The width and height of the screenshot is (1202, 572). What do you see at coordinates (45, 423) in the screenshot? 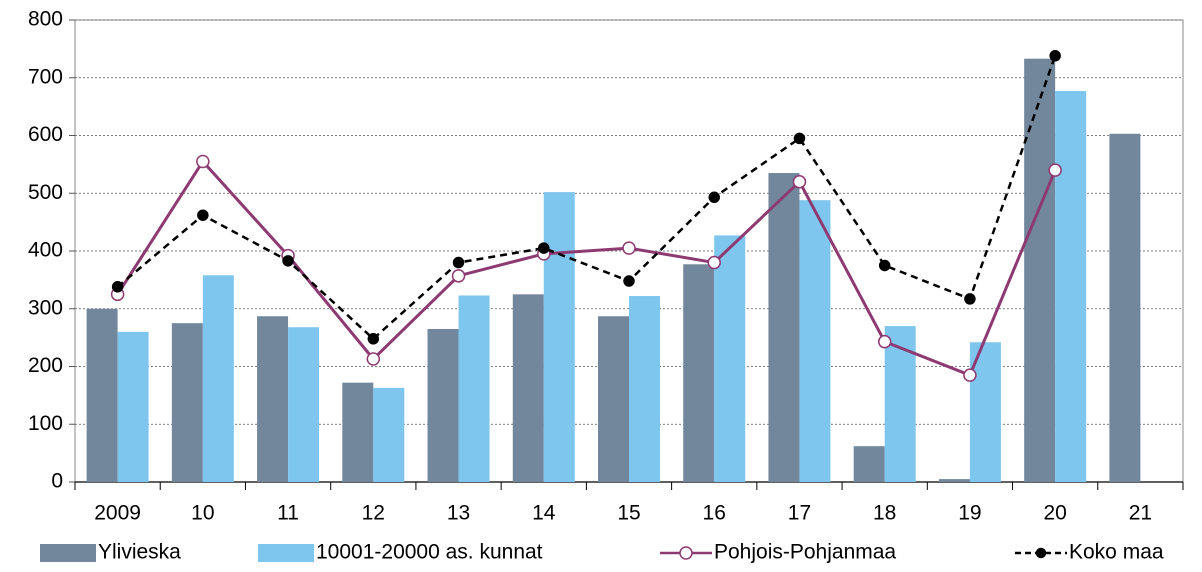
I see `y-tick-label: 100` at bounding box center [45, 423].